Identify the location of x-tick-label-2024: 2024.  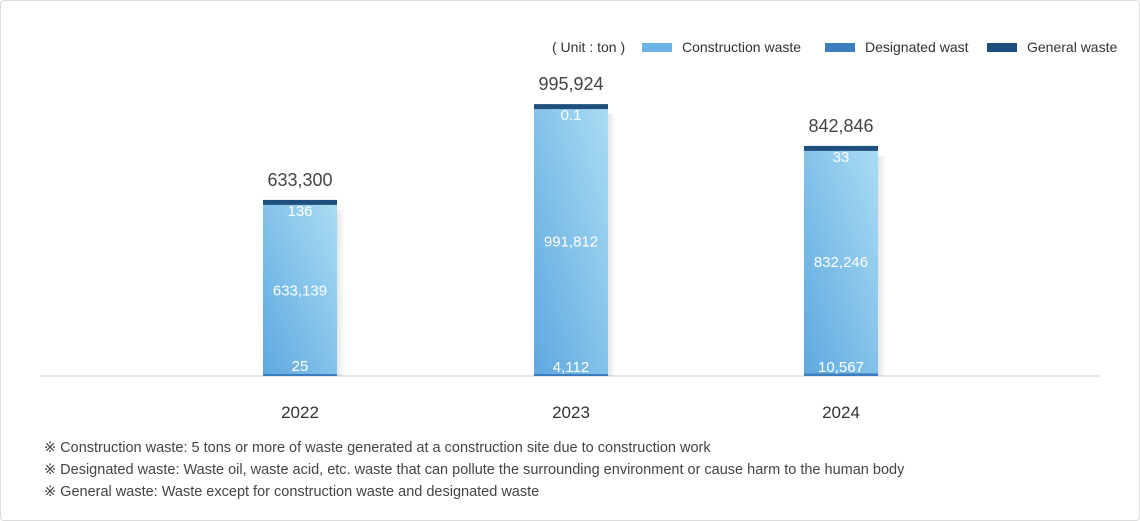
(841, 412).